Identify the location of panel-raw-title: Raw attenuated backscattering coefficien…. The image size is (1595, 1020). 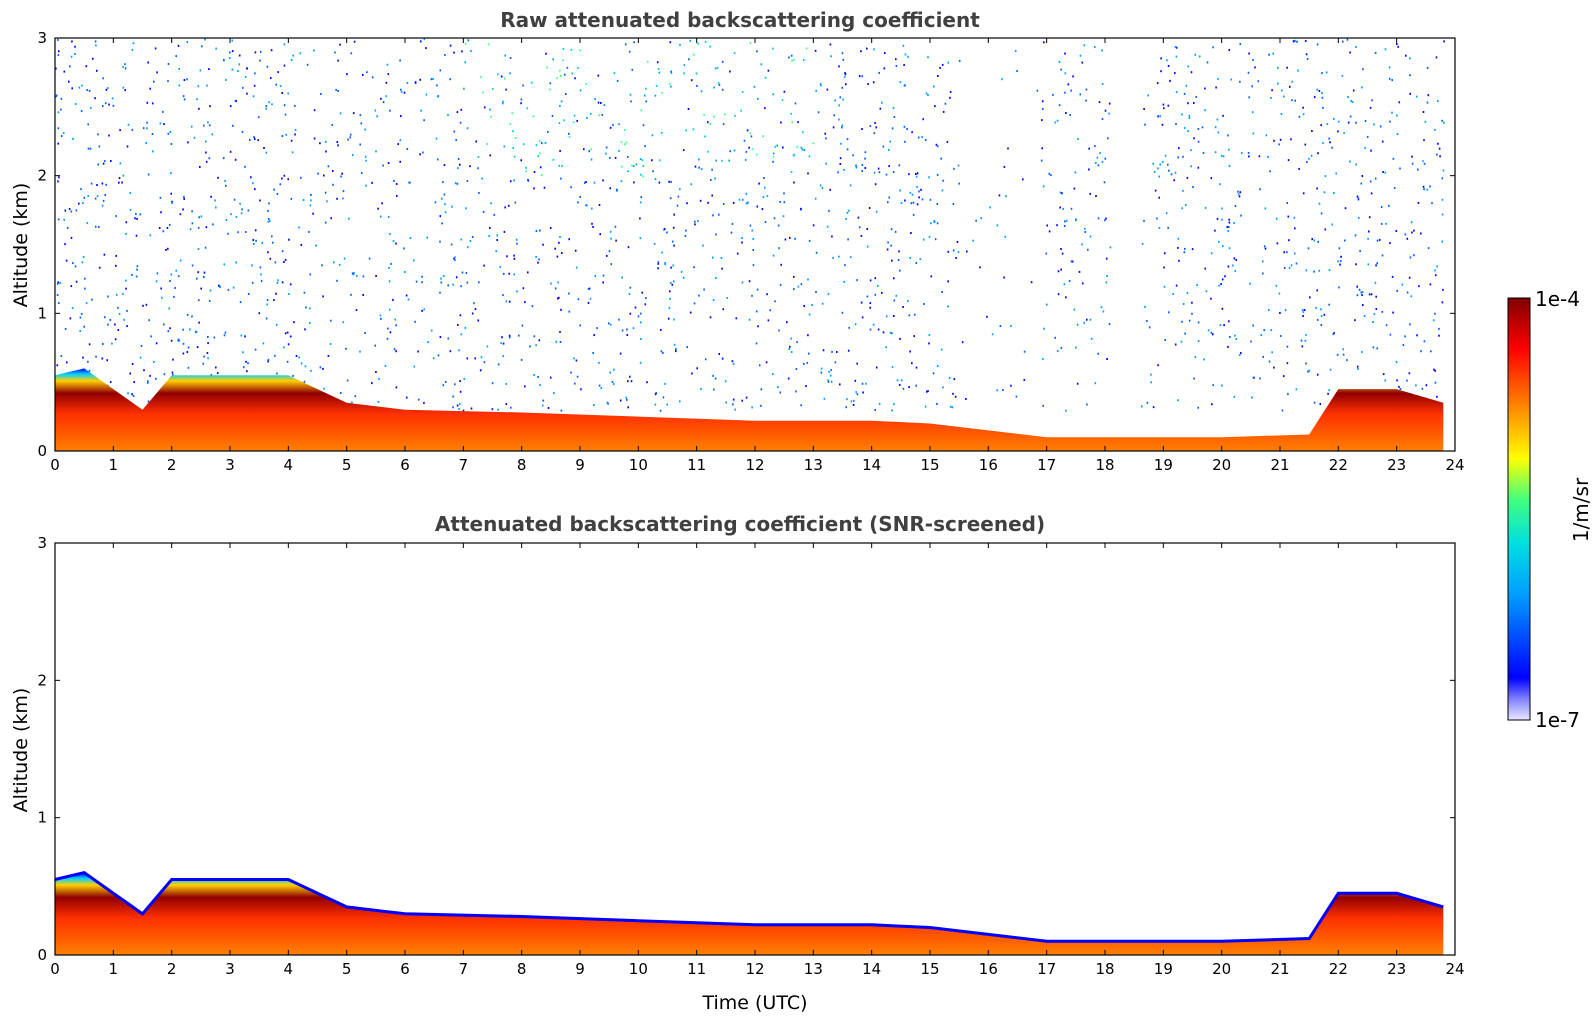
(740, 20).